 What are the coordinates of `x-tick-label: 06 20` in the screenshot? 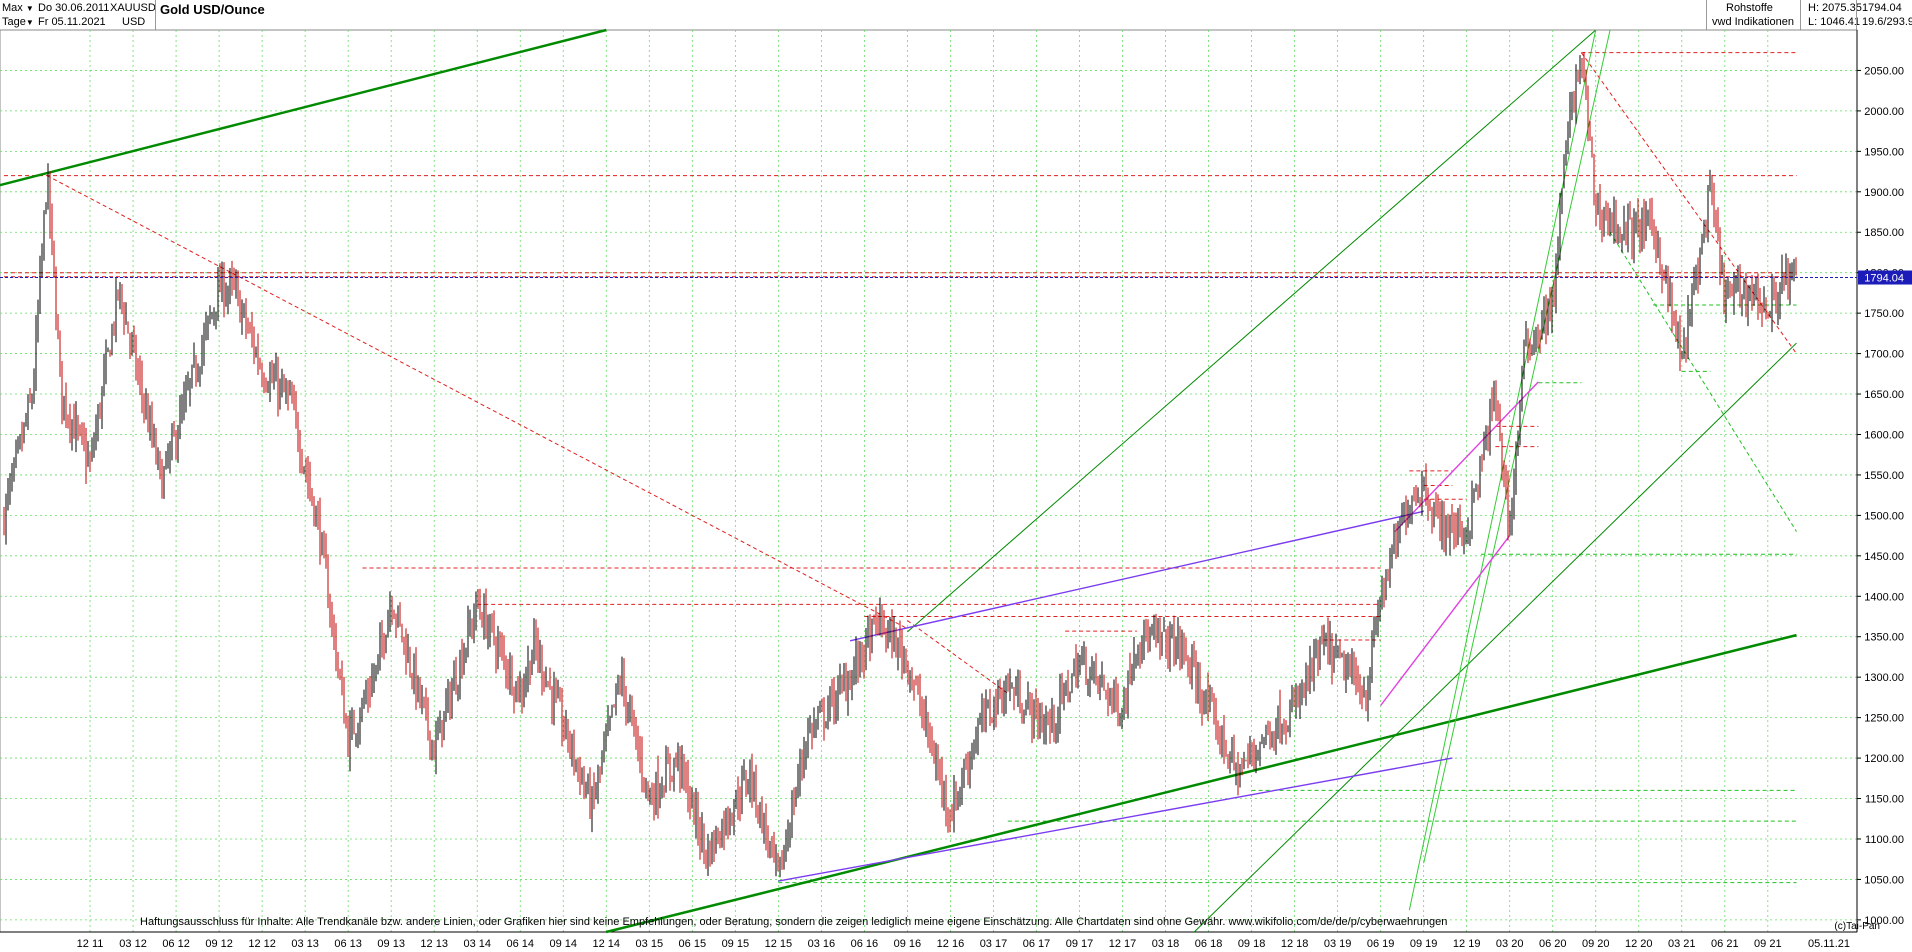 It's located at (1553, 944).